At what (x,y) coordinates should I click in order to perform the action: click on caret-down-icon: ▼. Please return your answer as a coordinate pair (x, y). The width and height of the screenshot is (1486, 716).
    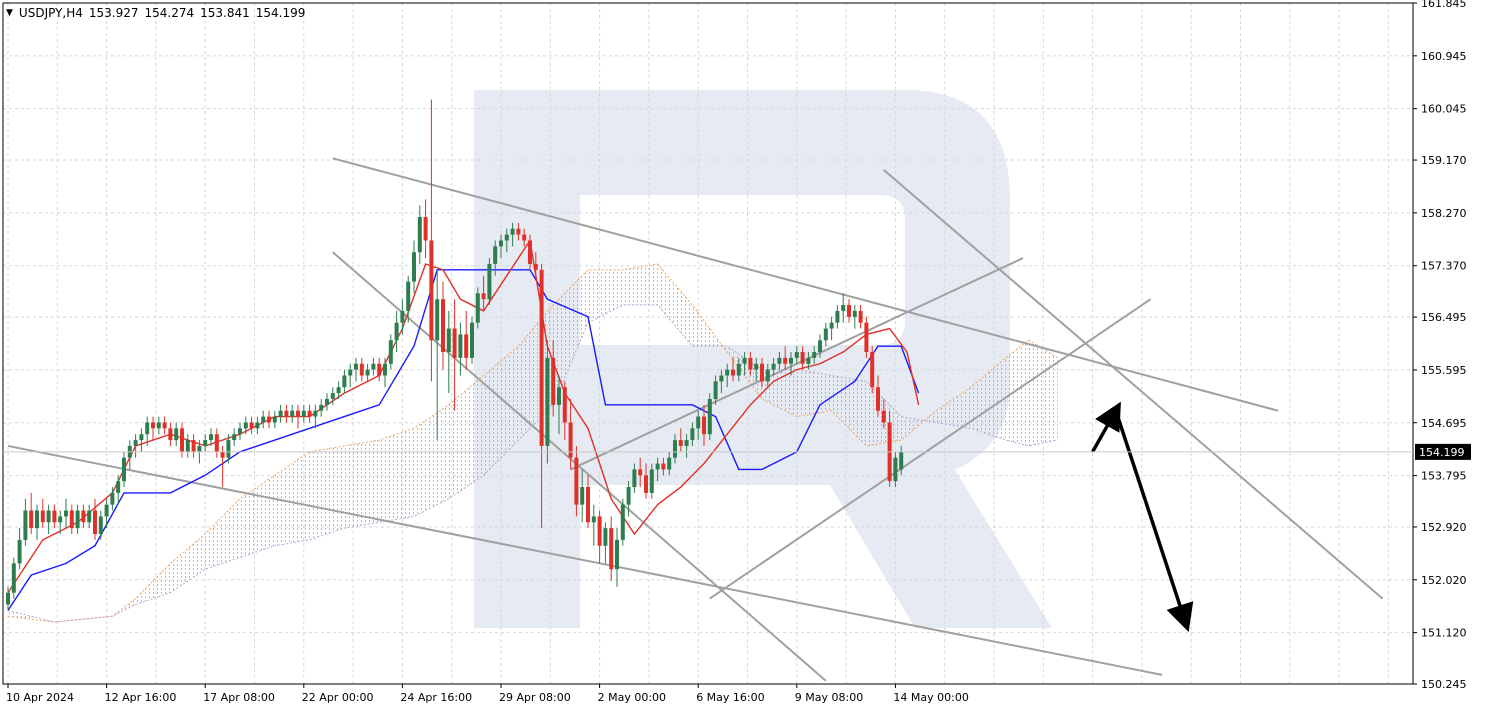
    Looking at the image, I should click on (9, 13).